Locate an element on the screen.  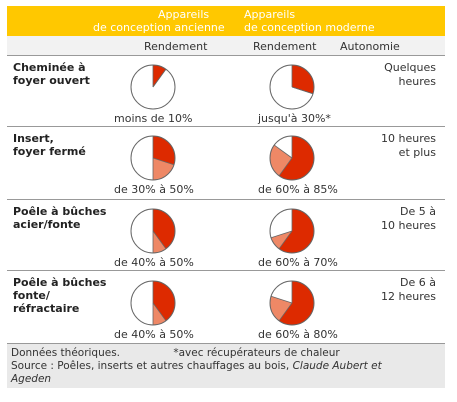
autonomie-value: De 6 à 12 heures is located at coordinates (408, 290).